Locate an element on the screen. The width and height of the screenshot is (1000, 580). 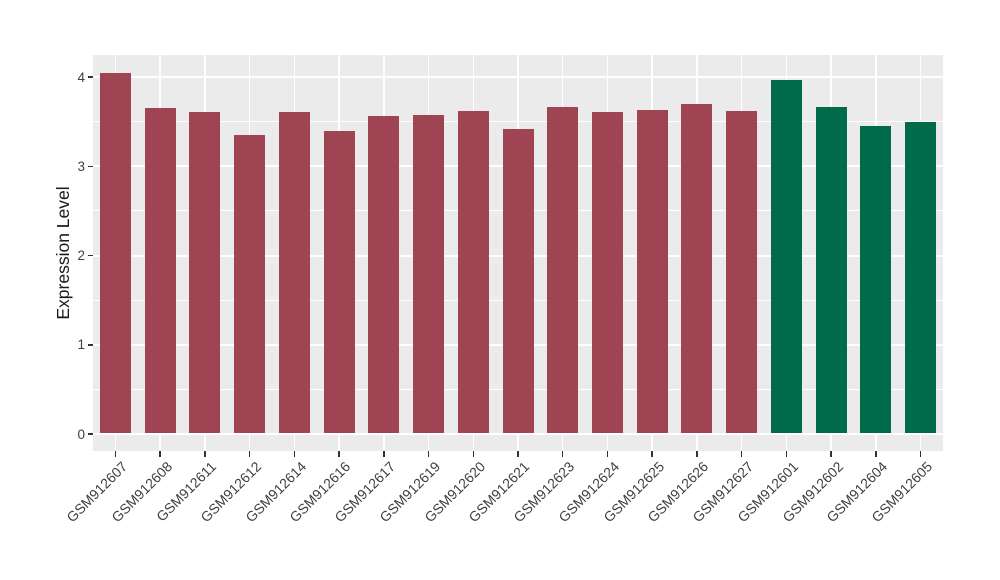
y-tick-label: 3 is located at coordinates (81, 166).